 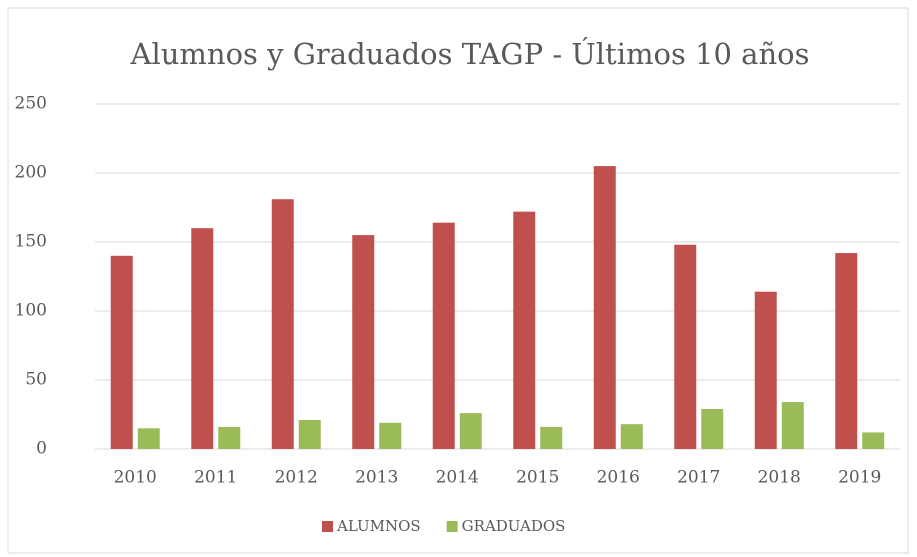 I want to click on x-tick-label: 2011, so click(x=215, y=478).